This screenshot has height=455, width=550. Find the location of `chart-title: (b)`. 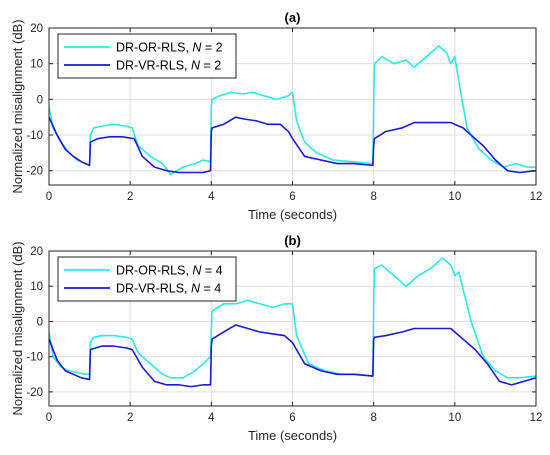

chart-title: (b) is located at coordinates (292, 240).